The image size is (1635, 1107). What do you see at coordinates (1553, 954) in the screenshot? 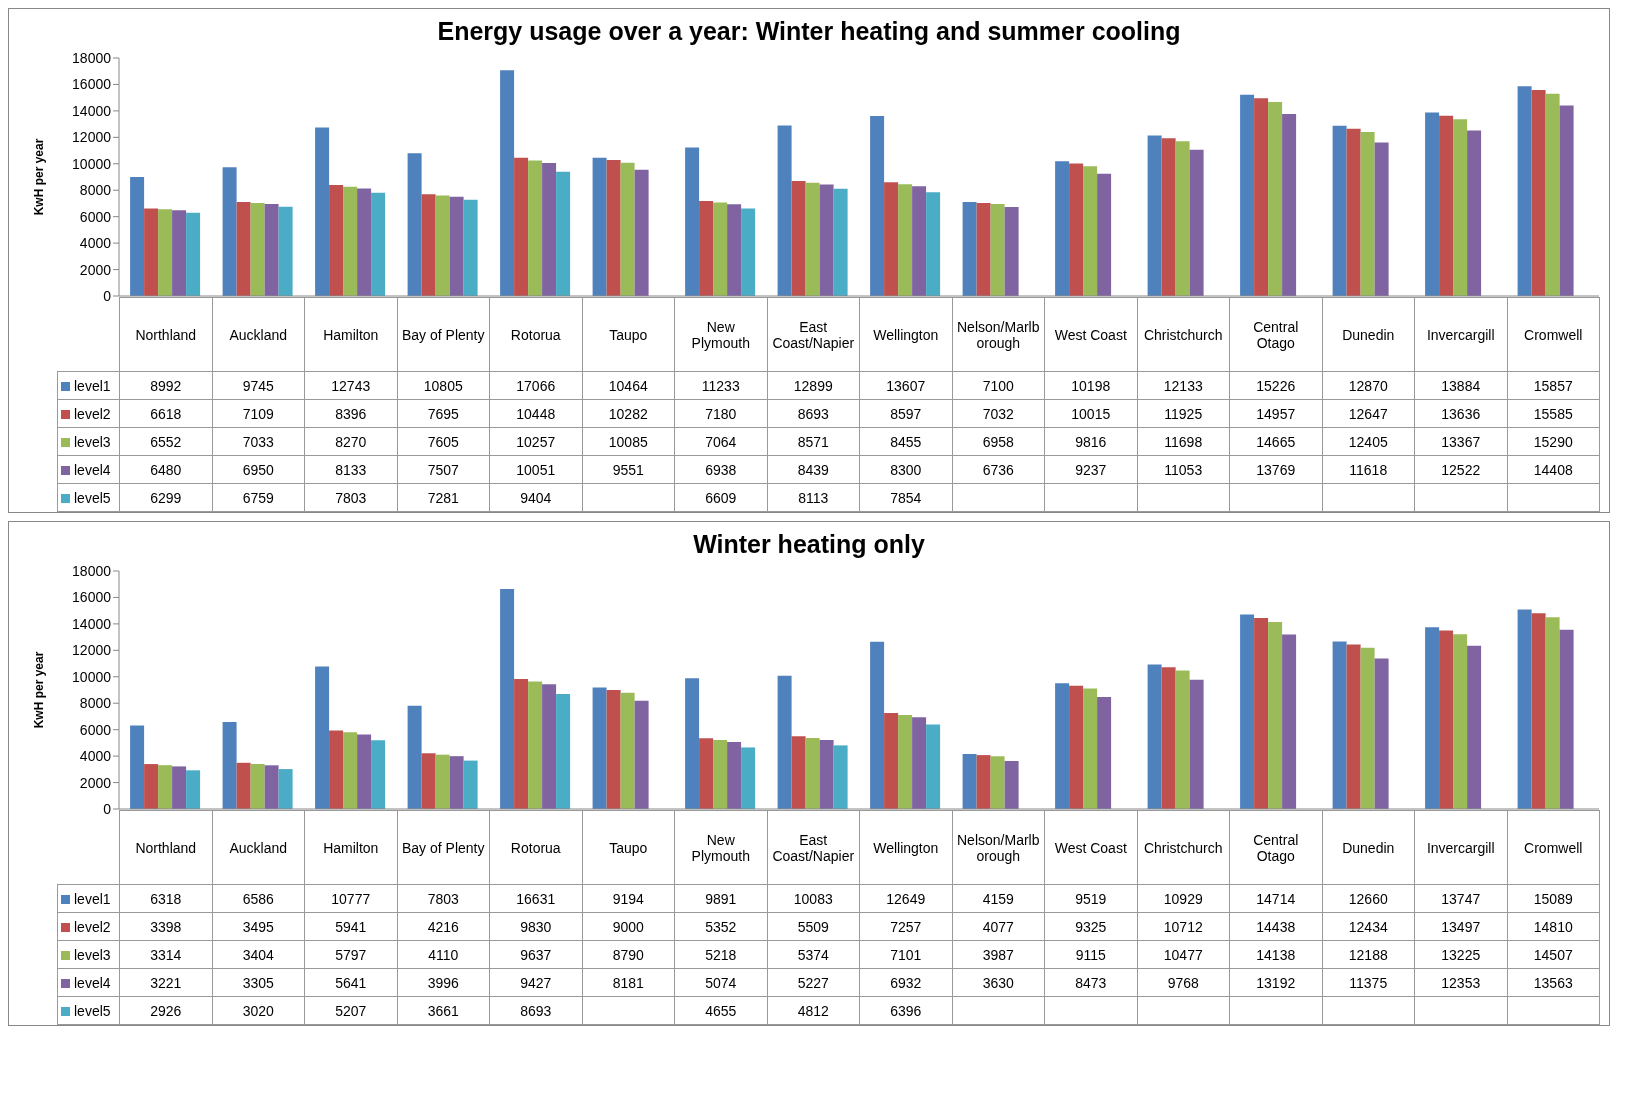
I see `data-label: 14507` at bounding box center [1553, 954].